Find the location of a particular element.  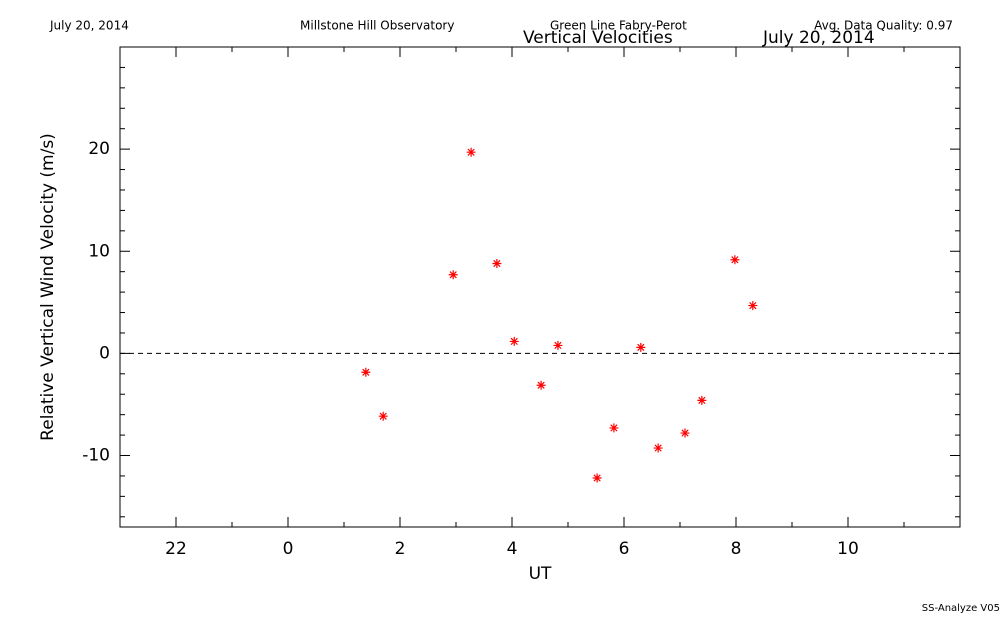

chart-title: Vertical Velocities is located at coordinates (598, 38).